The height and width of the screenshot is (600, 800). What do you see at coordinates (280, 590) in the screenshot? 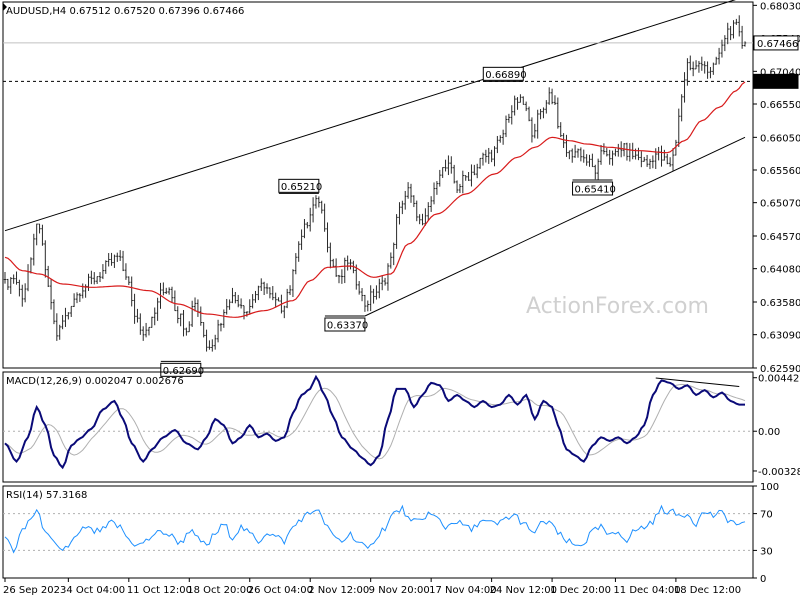
I see `time-tick-label: 26 Oct 04:00` at bounding box center [280, 590].